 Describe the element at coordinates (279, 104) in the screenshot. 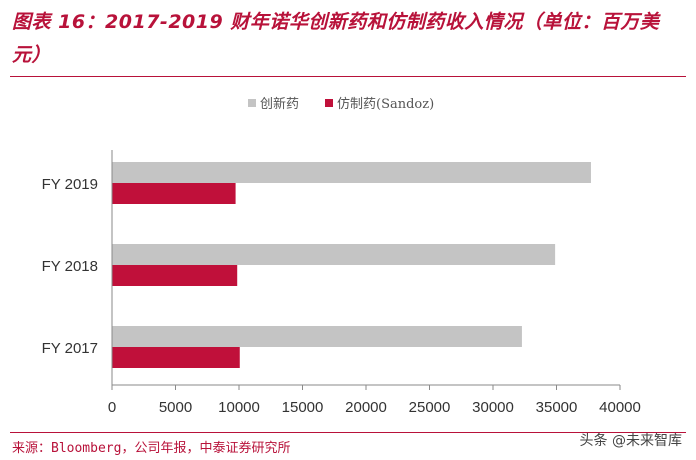

I see `legend-label-0: 创新药` at that location.